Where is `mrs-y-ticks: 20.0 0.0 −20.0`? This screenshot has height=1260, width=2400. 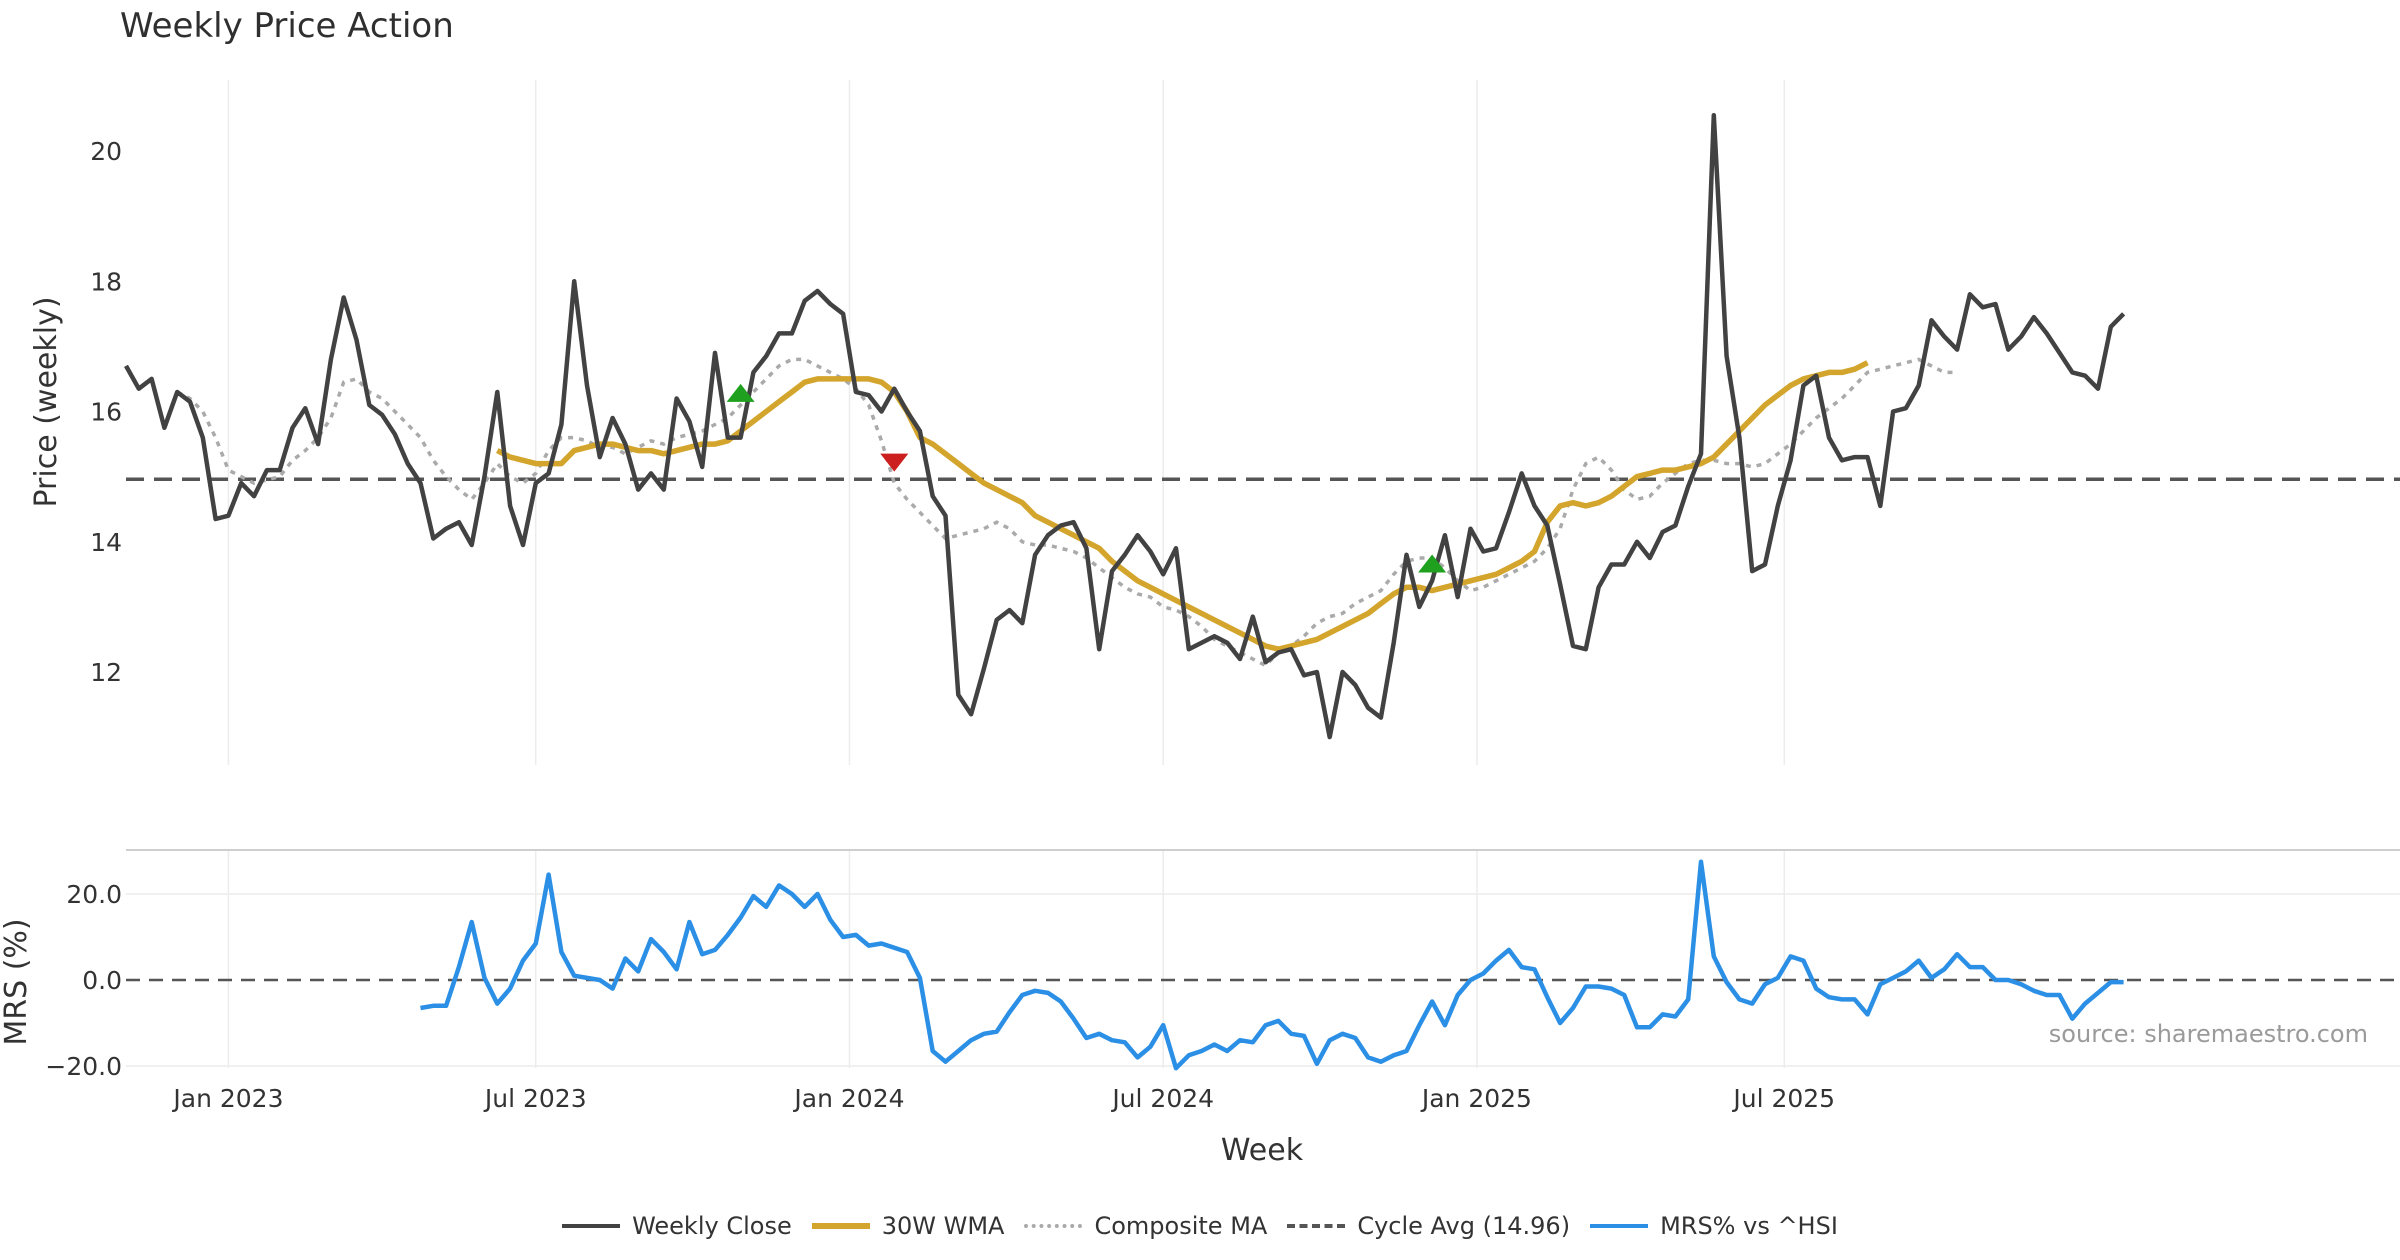 mrs-y-ticks: 20.0 0.0 −20.0 is located at coordinates (83, 980).